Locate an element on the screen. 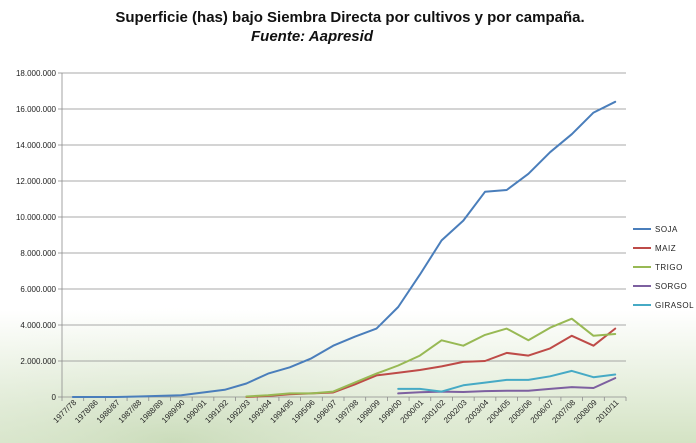 This screenshot has width=696, height=443. legend-item-girasol: GIRASOL is located at coordinates (663, 305).